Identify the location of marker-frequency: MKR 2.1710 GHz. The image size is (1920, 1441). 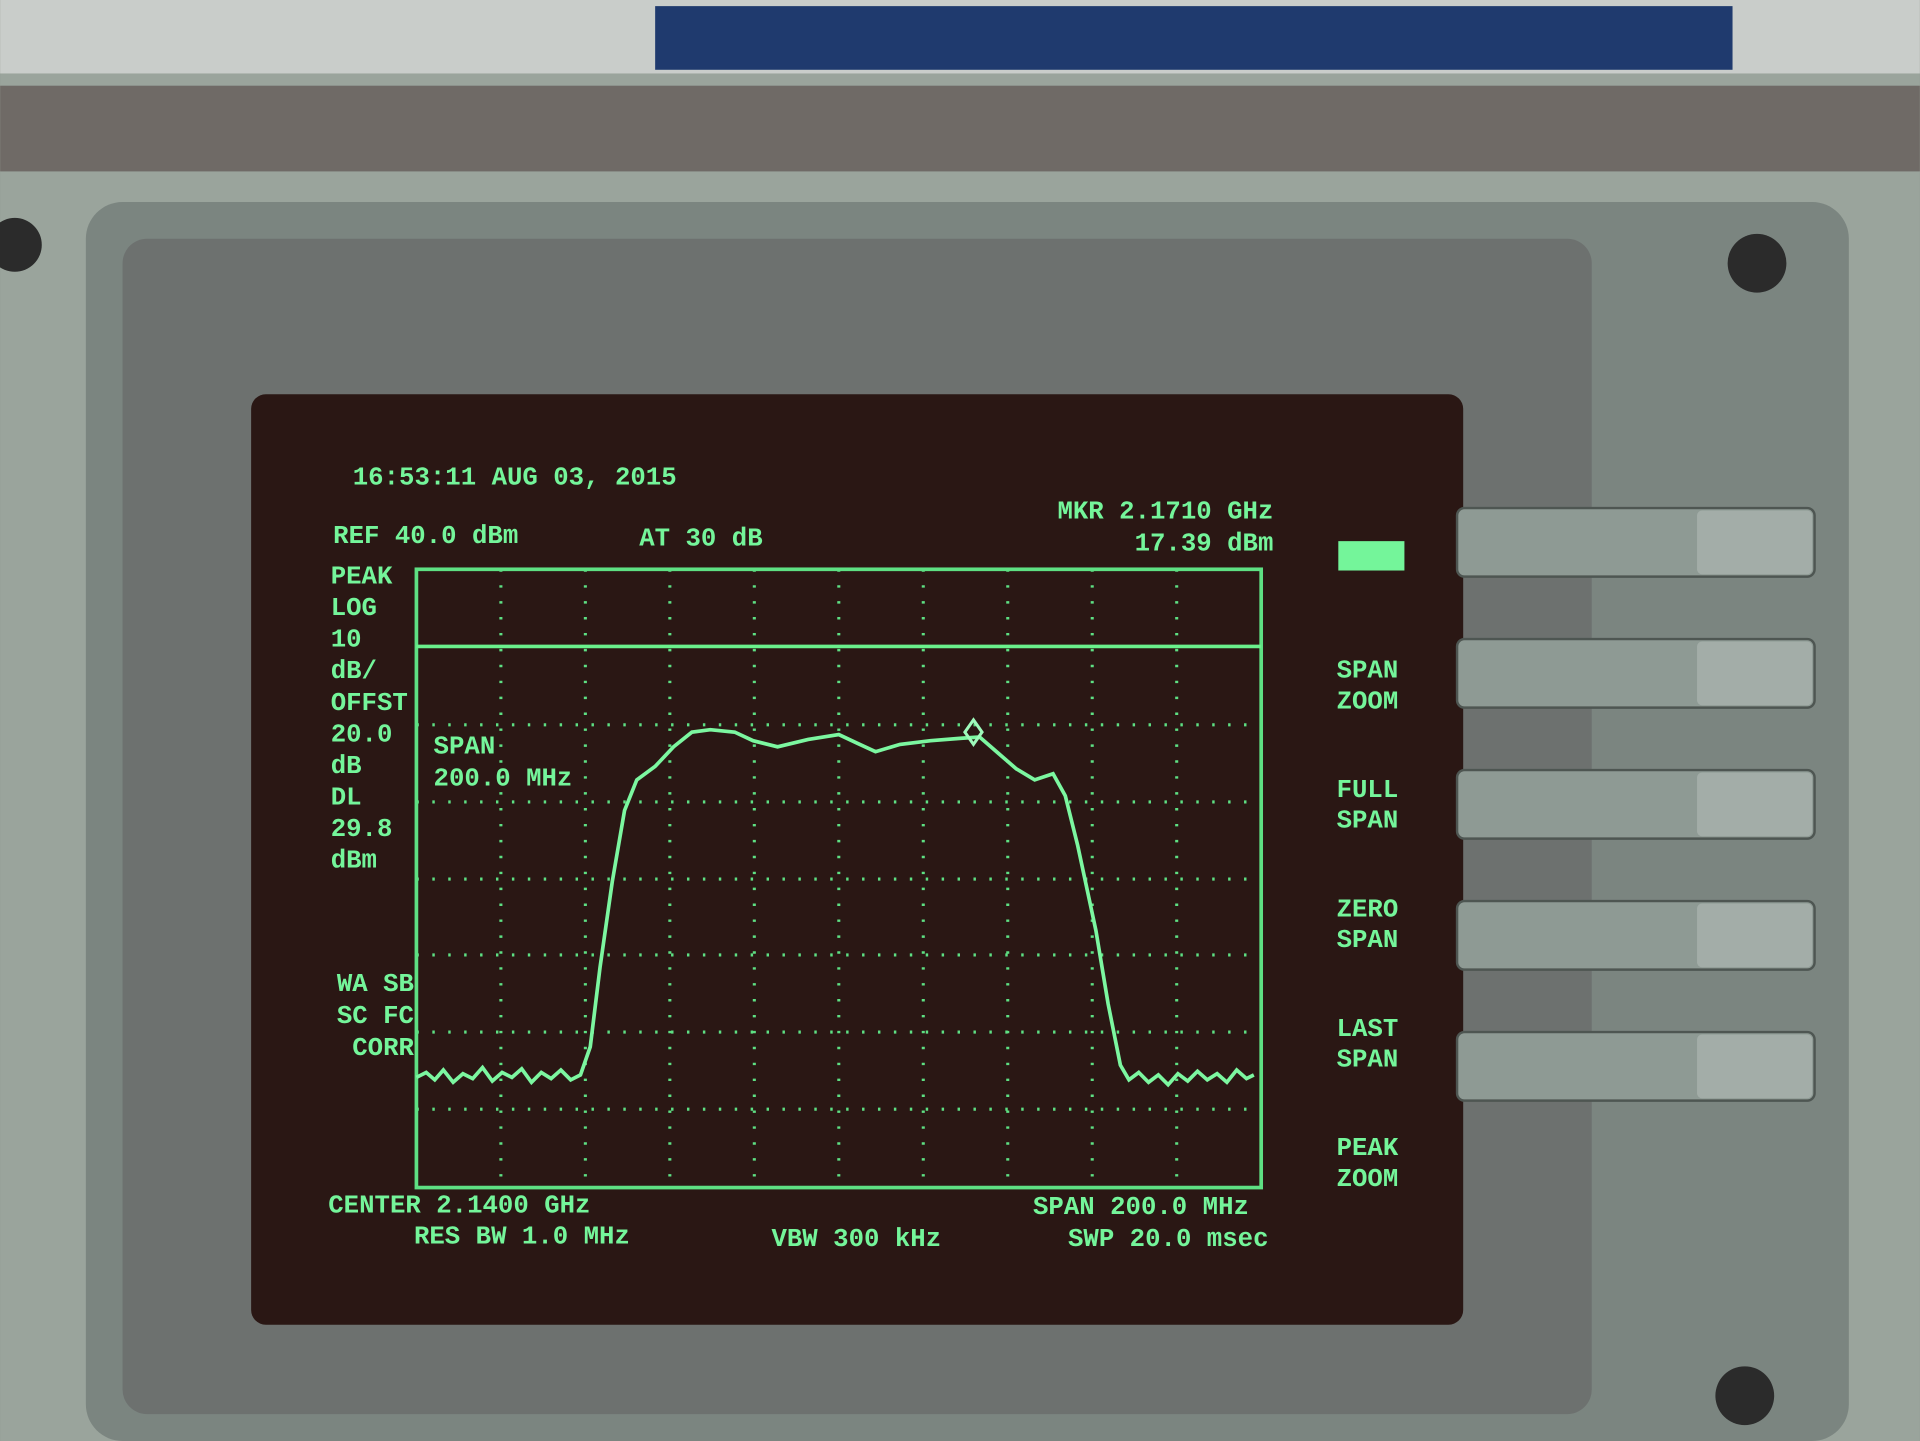
(1165, 512).